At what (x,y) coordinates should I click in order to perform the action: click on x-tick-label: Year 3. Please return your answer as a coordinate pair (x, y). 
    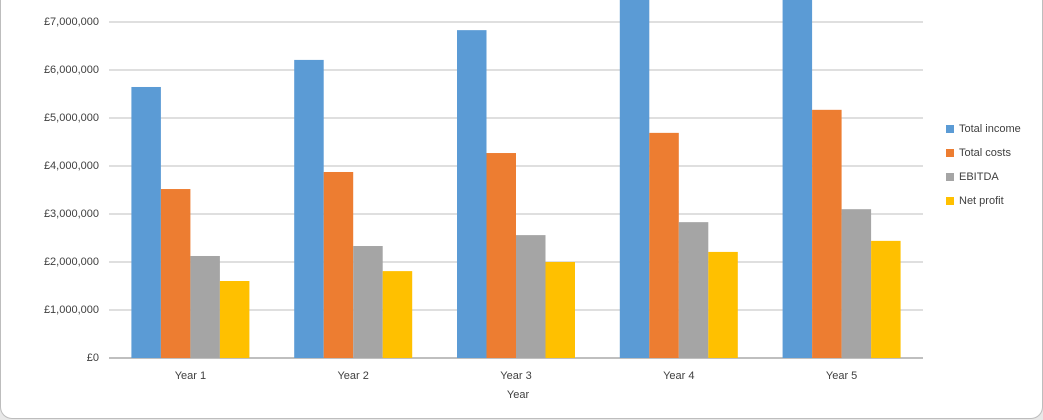
    Looking at the image, I should click on (515, 376).